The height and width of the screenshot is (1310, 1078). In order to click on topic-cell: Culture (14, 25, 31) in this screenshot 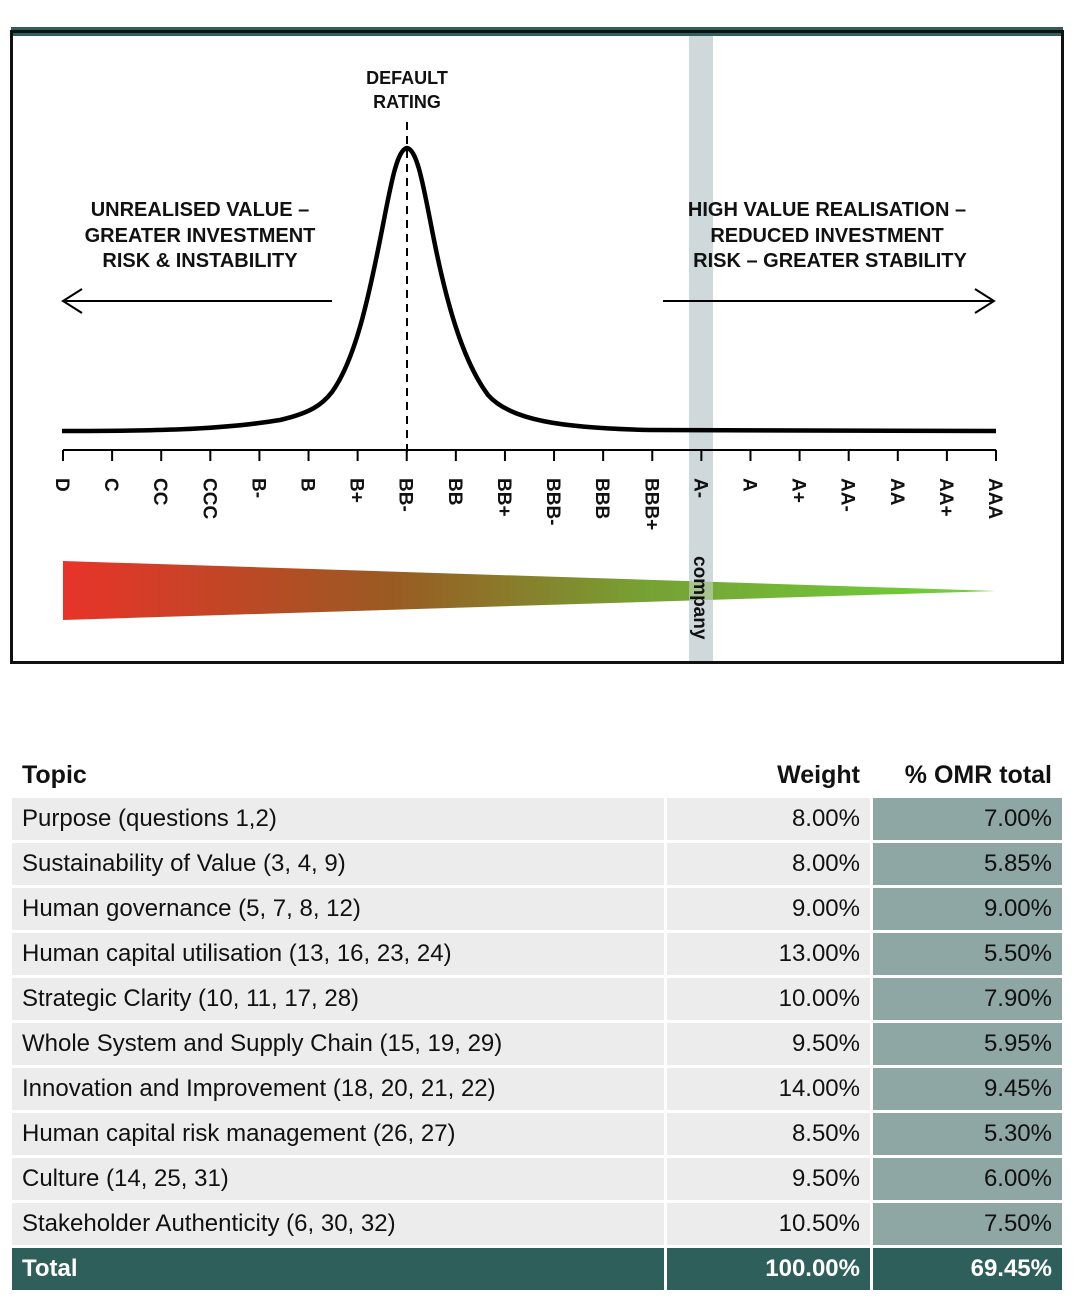, I will do `click(338, 1179)`.